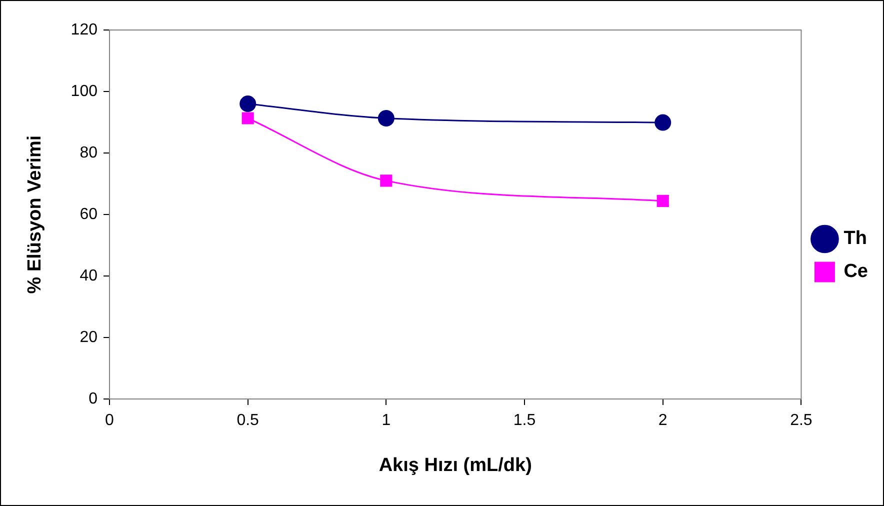  Describe the element at coordinates (109, 421) in the screenshot. I see `x-tick-label: 0` at that location.